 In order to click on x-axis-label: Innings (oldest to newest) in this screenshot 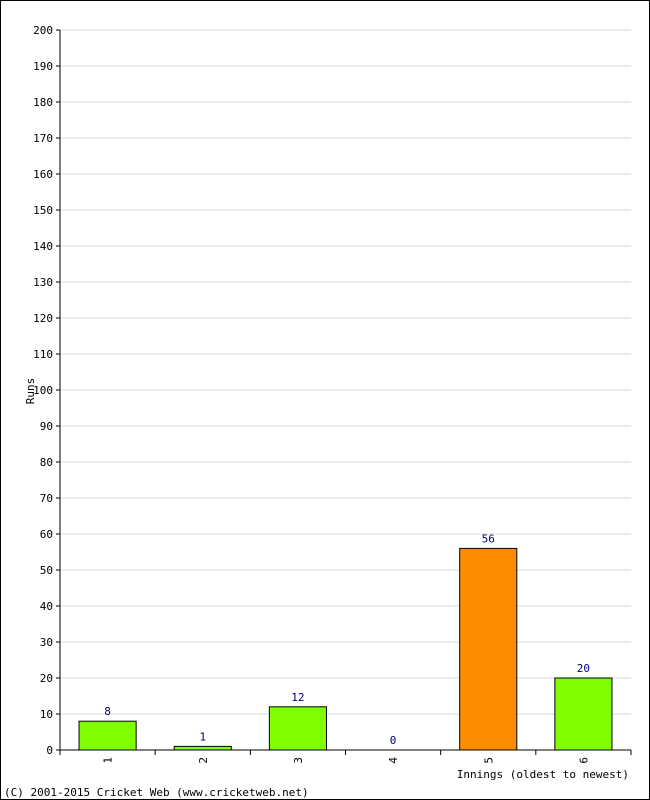, I will do `click(543, 774)`.